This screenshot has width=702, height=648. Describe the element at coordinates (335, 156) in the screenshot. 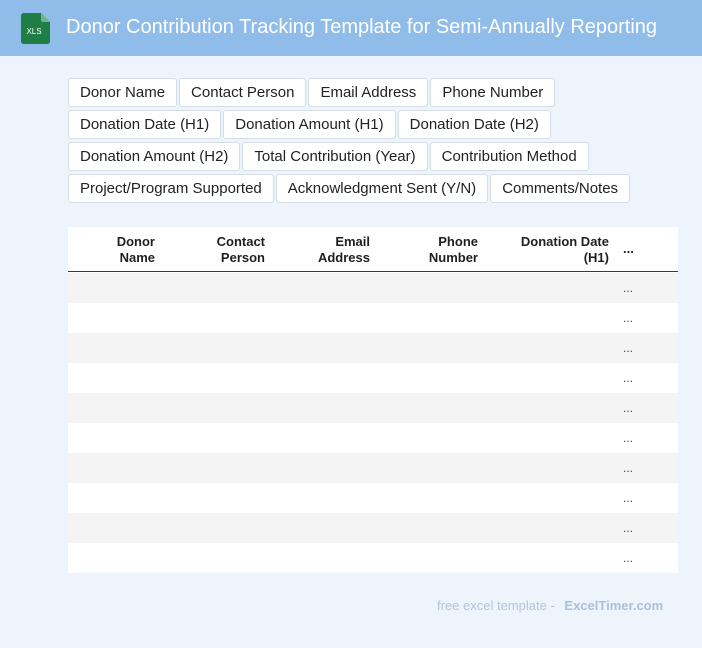

I see `field-chip: Total Contribution (Year)` at that location.